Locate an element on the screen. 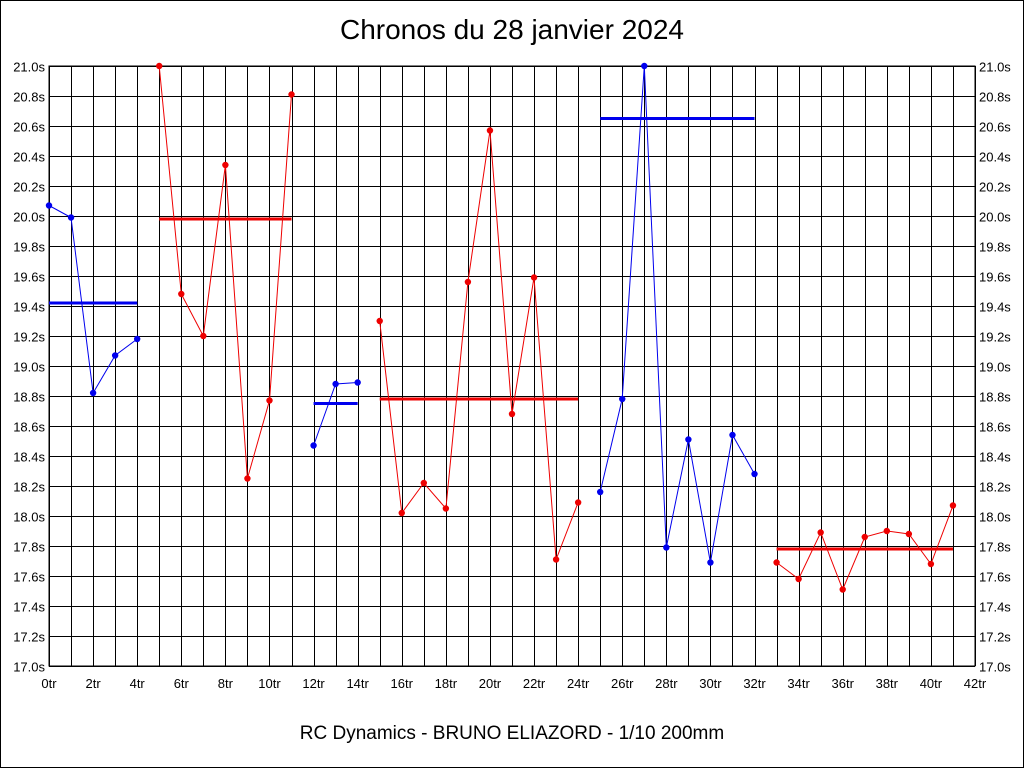  y-tick-label-left: 18.8s is located at coordinates (29, 397).